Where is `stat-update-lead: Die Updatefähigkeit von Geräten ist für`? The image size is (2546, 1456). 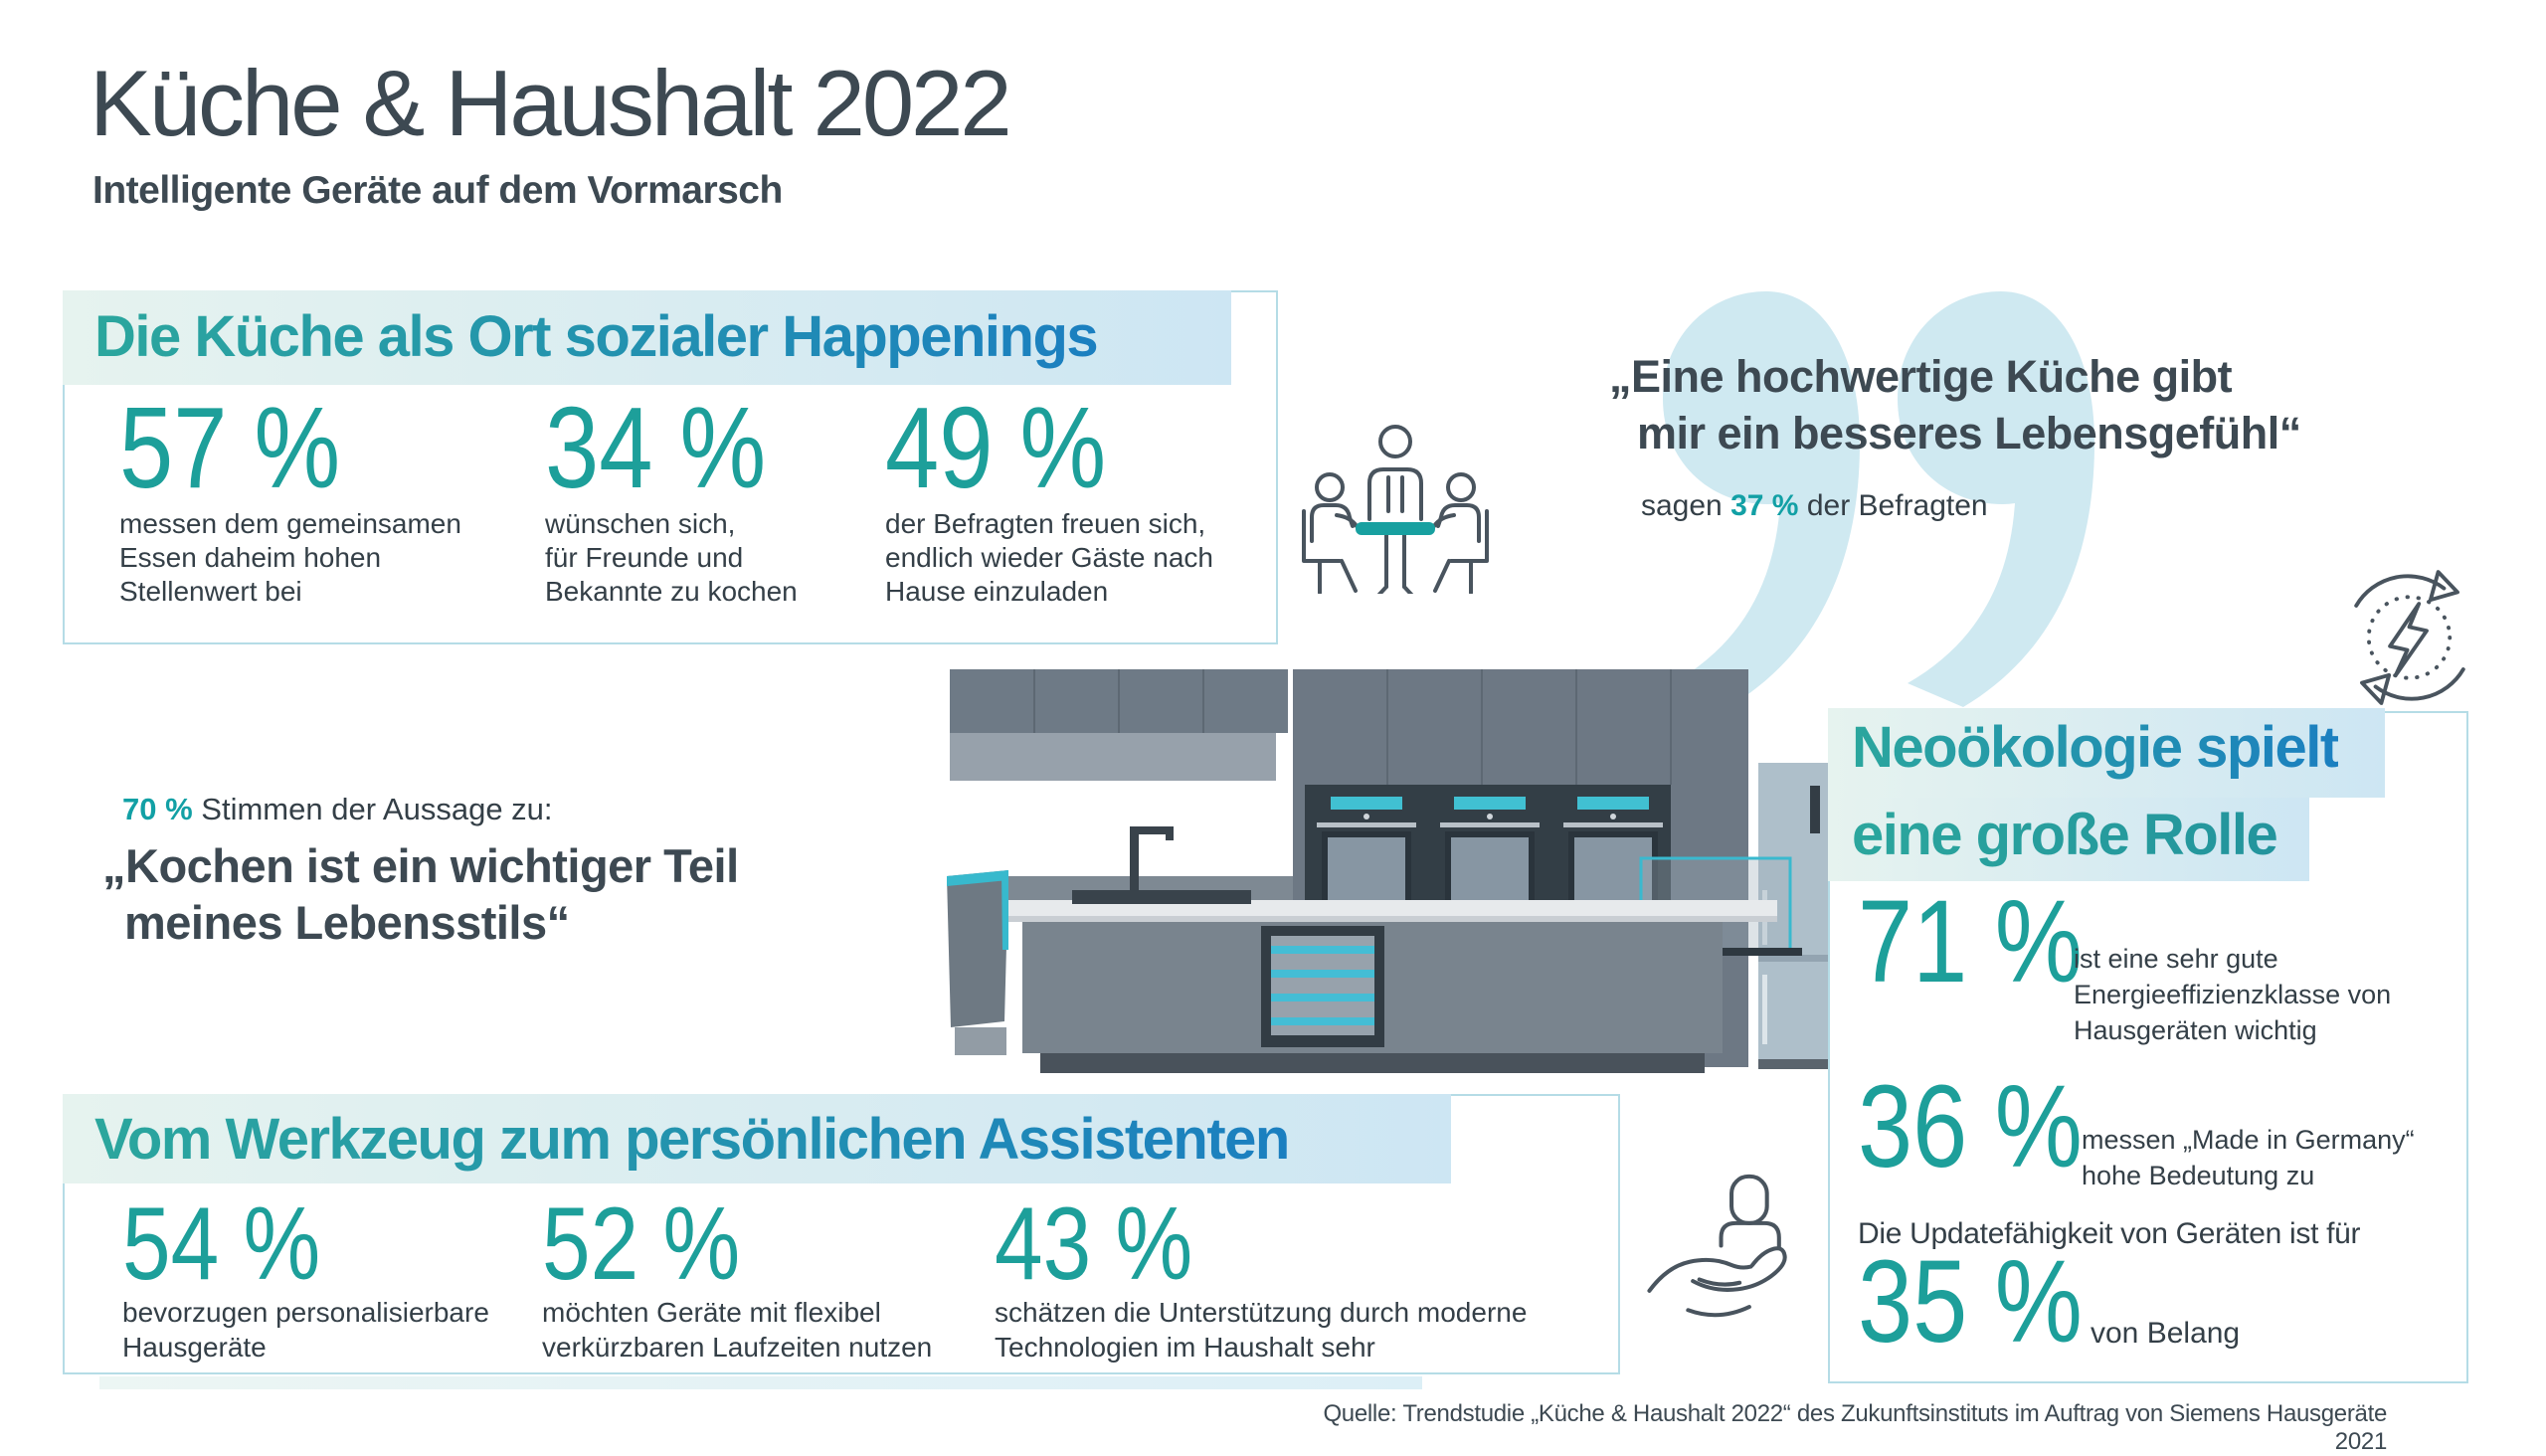 stat-update-lead: Die Updatefähigkeit von Geräten ist für is located at coordinates (2109, 1233).